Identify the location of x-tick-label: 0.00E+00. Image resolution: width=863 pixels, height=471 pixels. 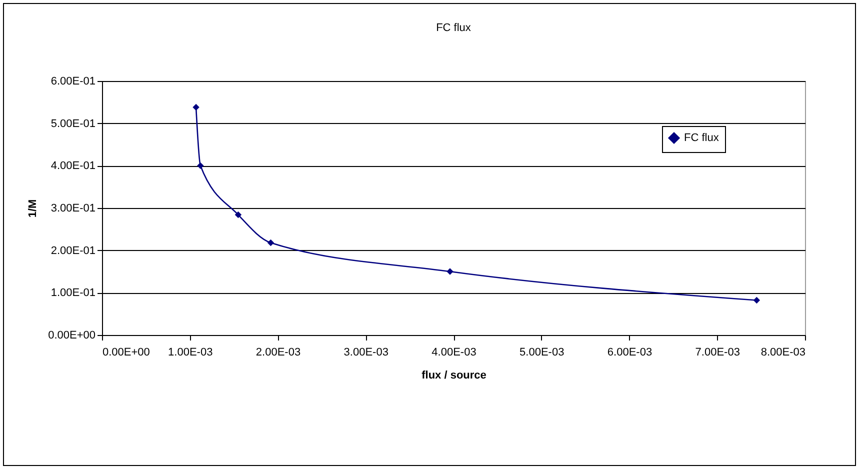
(126, 352).